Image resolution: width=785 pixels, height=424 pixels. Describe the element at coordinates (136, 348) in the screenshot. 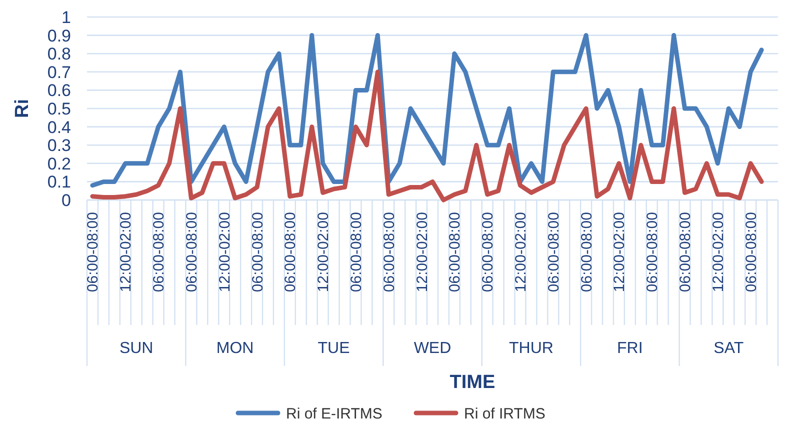

I see `text: SUN` at that location.